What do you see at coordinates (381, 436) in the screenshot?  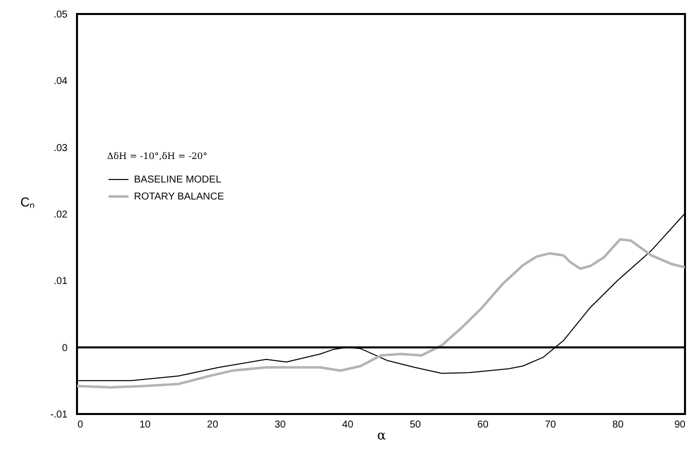 I see `x-axis-title: α` at bounding box center [381, 436].